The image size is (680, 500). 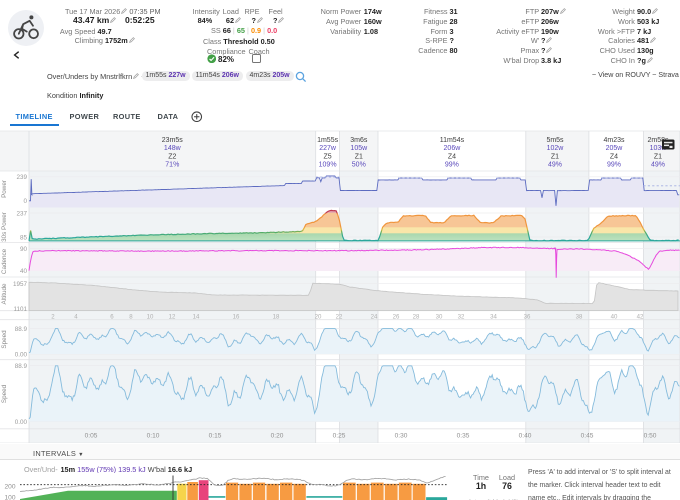 I want to click on svg-text: 0:05, so click(x=91, y=435).